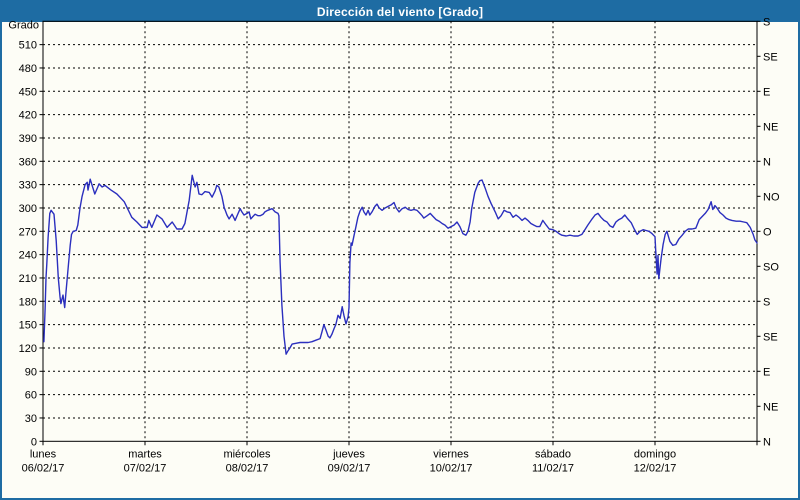  I want to click on y-left-tick-label: 300, so click(28, 209).